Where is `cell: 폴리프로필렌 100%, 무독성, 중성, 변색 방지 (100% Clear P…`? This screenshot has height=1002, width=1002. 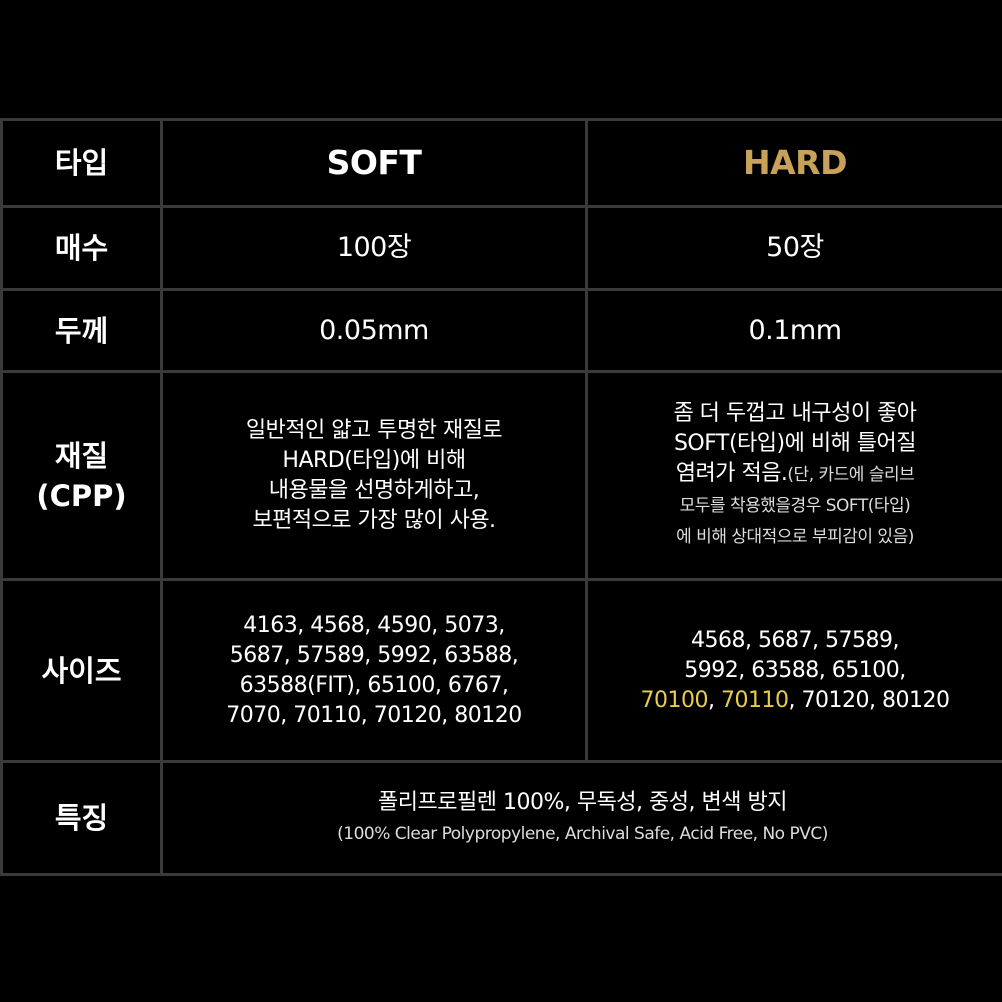 cell: 폴리프로필렌 100%, 무독성, 중성, 변색 방지 (100% Clear P… is located at coordinates (581, 818).